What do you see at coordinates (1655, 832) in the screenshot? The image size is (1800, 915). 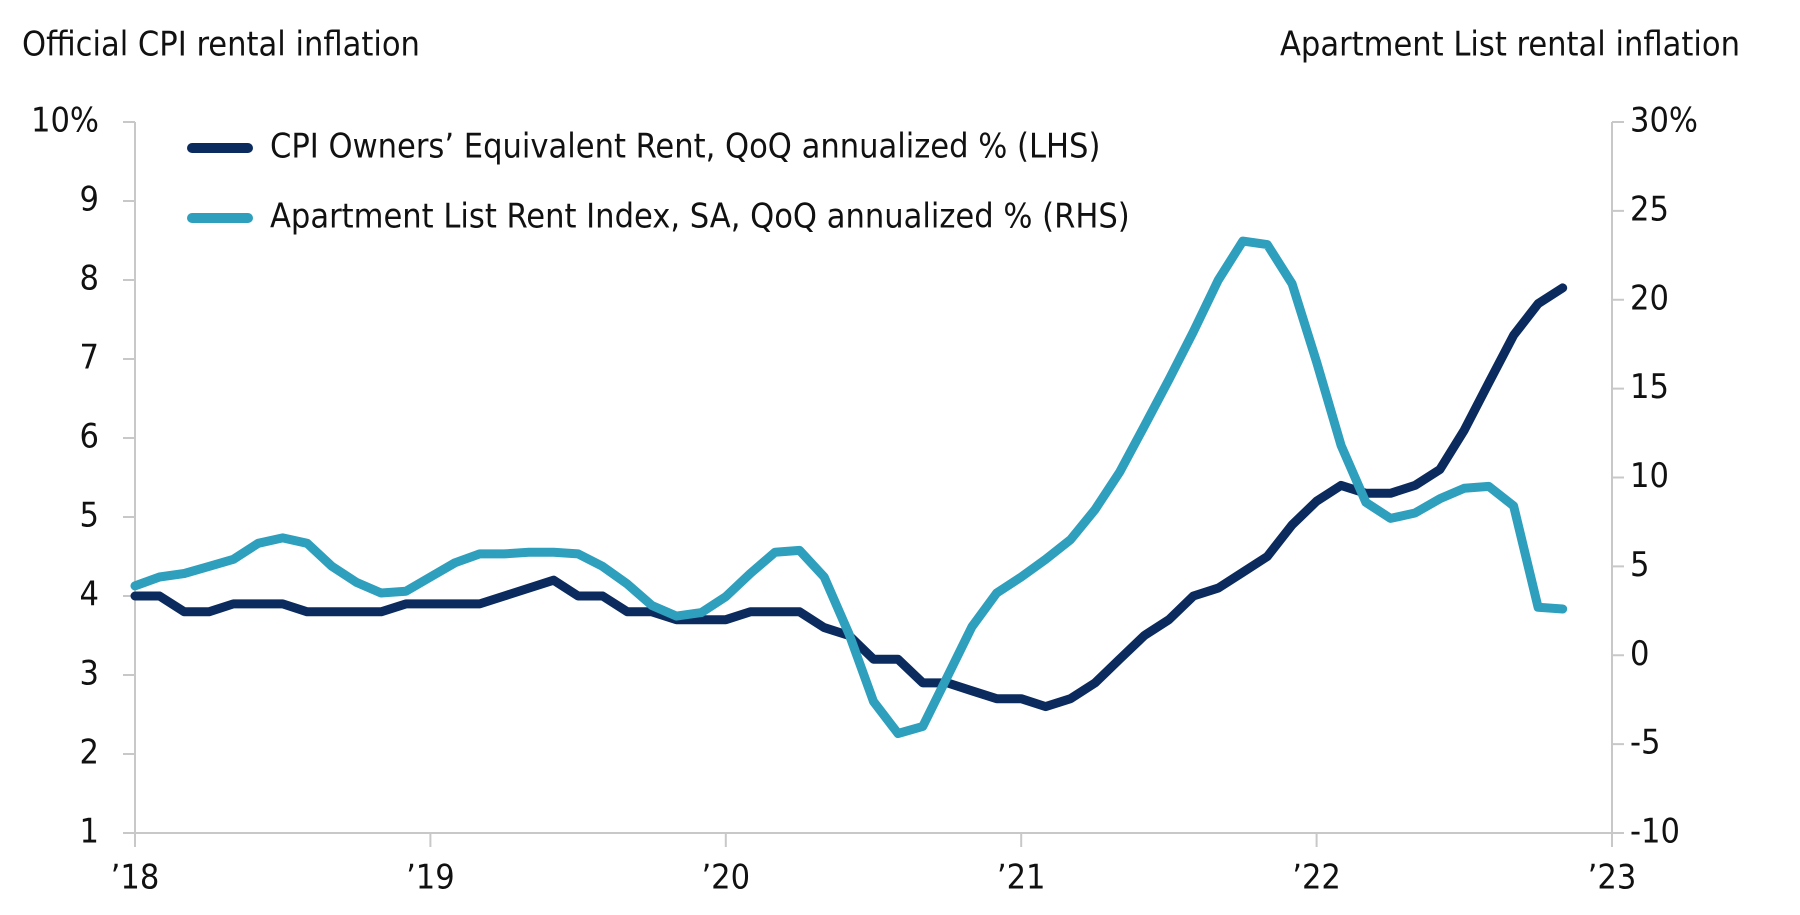 I see `y2-tick-label: -10` at bounding box center [1655, 832].